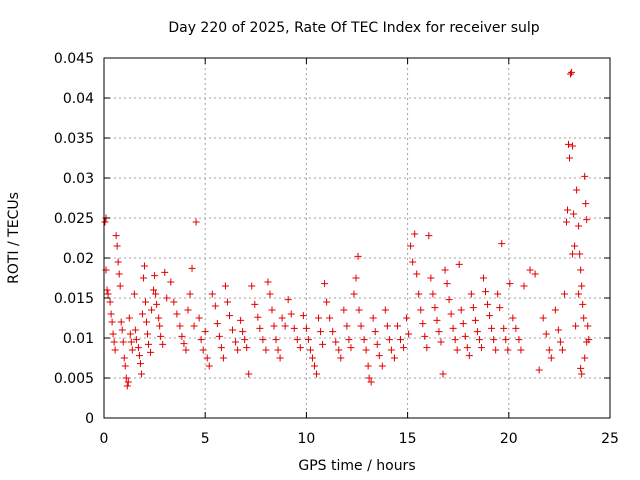 The width and height of the screenshot is (640, 480). I want to click on x-axis-label: GPS time / hours, so click(356, 466).